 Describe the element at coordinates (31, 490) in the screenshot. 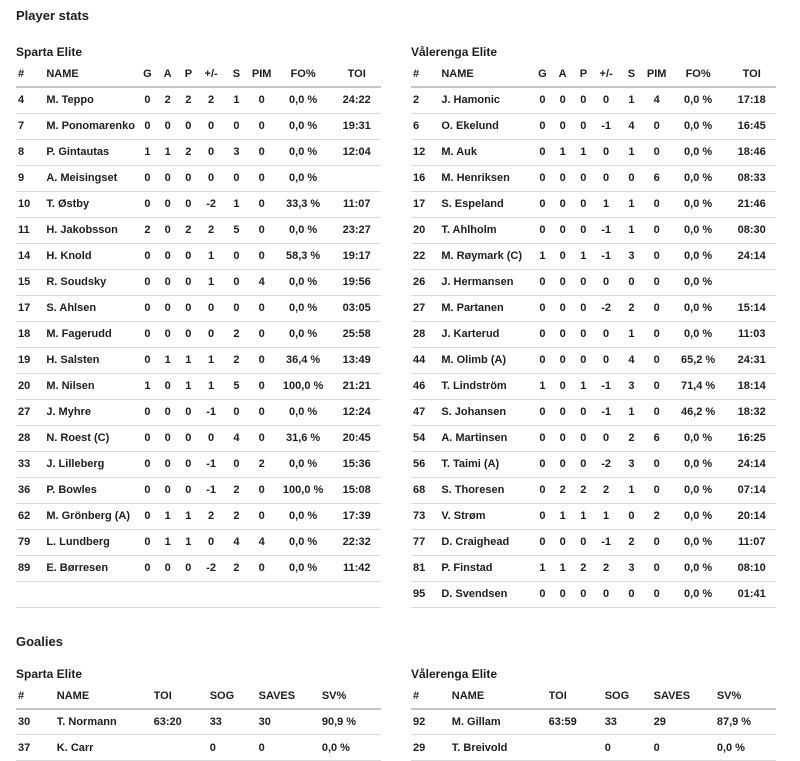

I see `cell-number: 36` at that location.